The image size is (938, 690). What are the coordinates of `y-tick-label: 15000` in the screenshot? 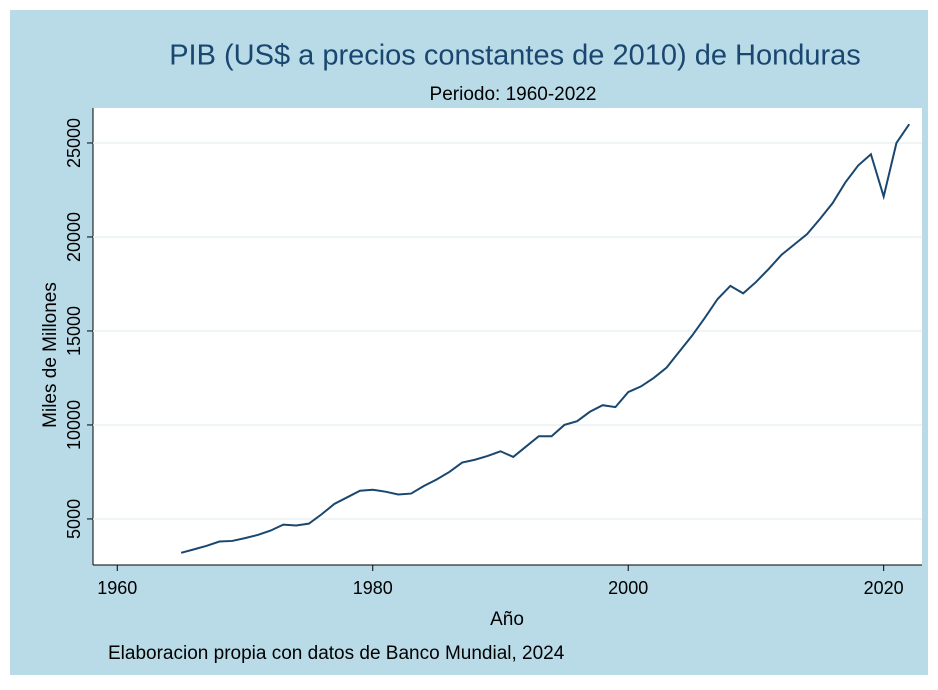 It's located at (74, 331).